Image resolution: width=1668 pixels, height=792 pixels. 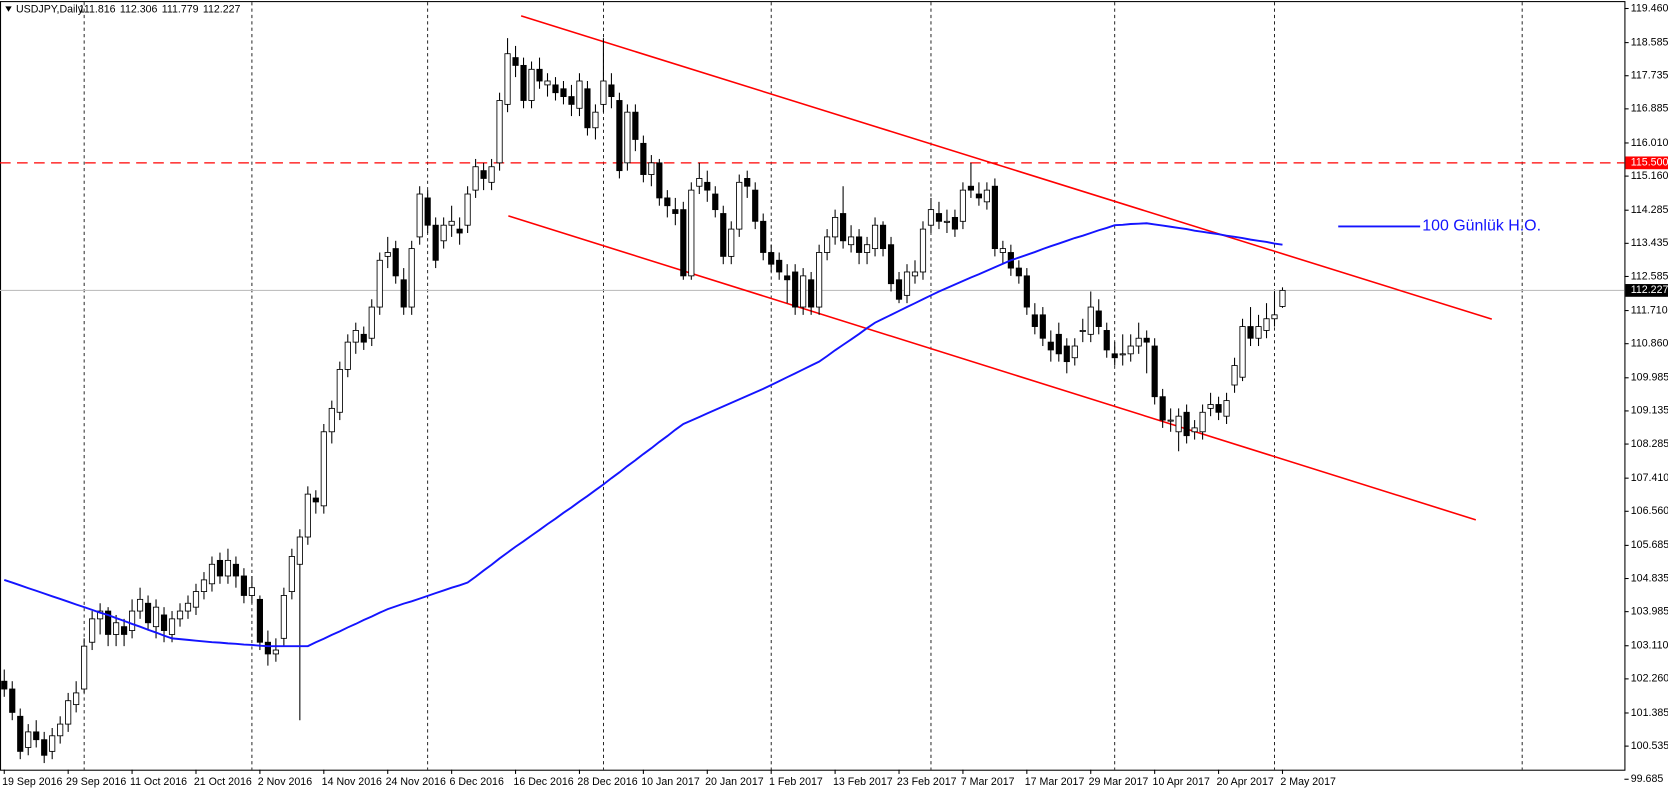 I want to click on x-tick-label: 17 Mar 2017, so click(x=1055, y=782).